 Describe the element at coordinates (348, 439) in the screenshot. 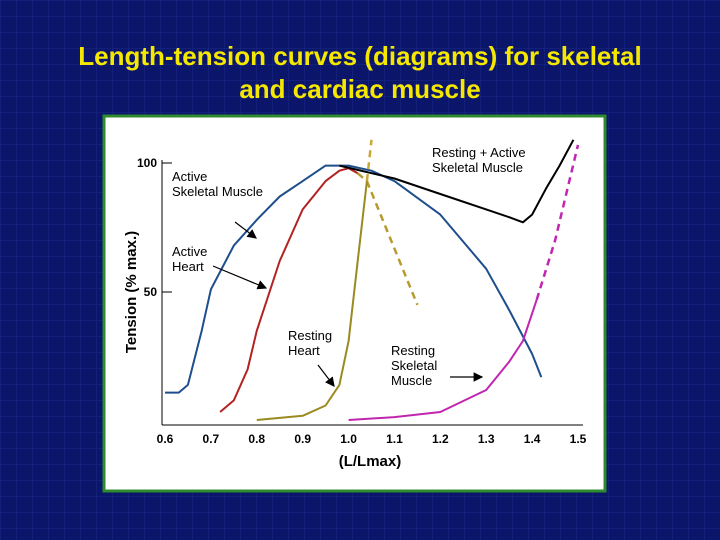

I see `x-tick-label: 1.0` at that location.